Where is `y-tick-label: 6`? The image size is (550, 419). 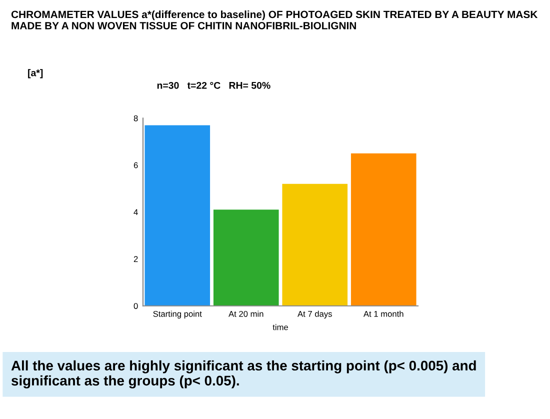 y-tick-label: 6 is located at coordinates (136, 165).